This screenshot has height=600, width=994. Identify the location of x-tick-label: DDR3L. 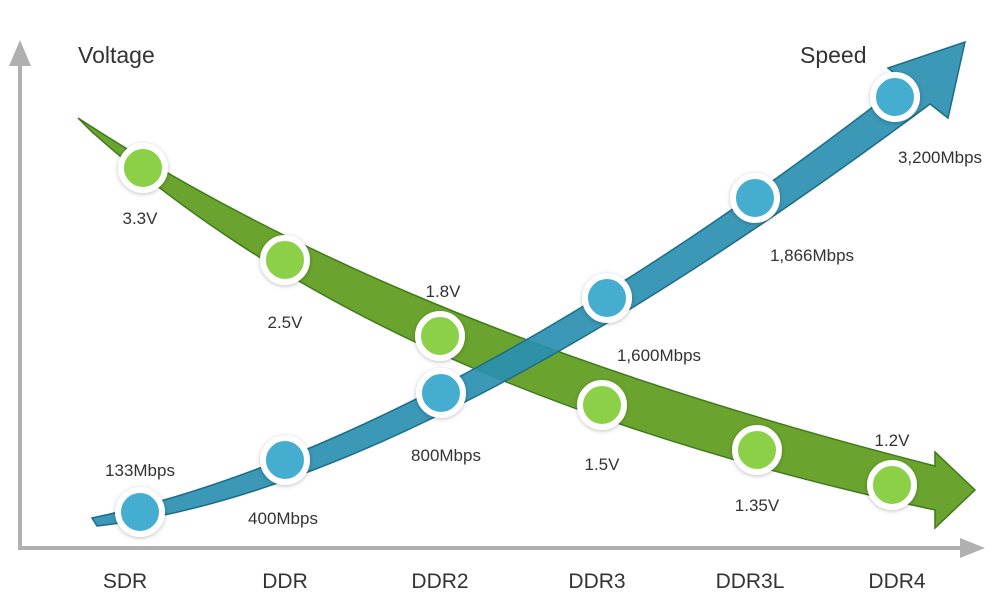
(750, 581).